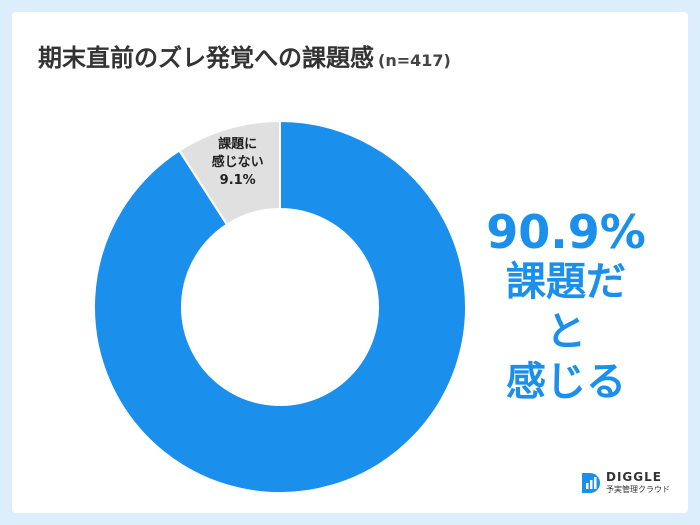 This screenshot has height=525, width=700. I want to click on logo-icon, so click(591, 482).